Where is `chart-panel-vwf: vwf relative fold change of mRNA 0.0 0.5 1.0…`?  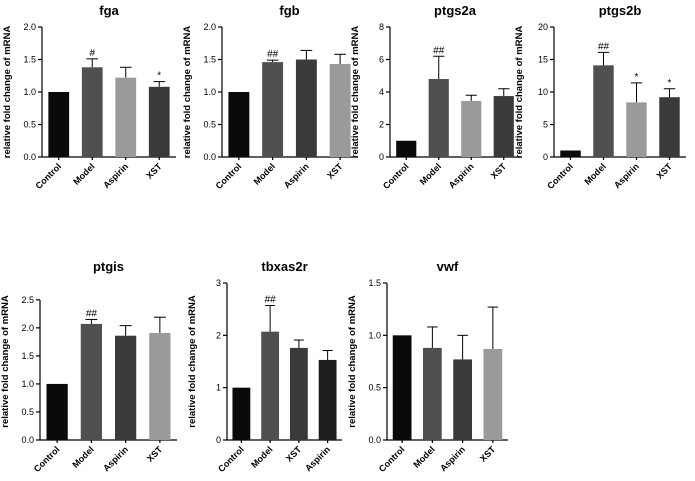 chart-panel-vwf: vwf relative fold change of mRNA 0.0 0.5 1.0… is located at coordinates (427, 366).